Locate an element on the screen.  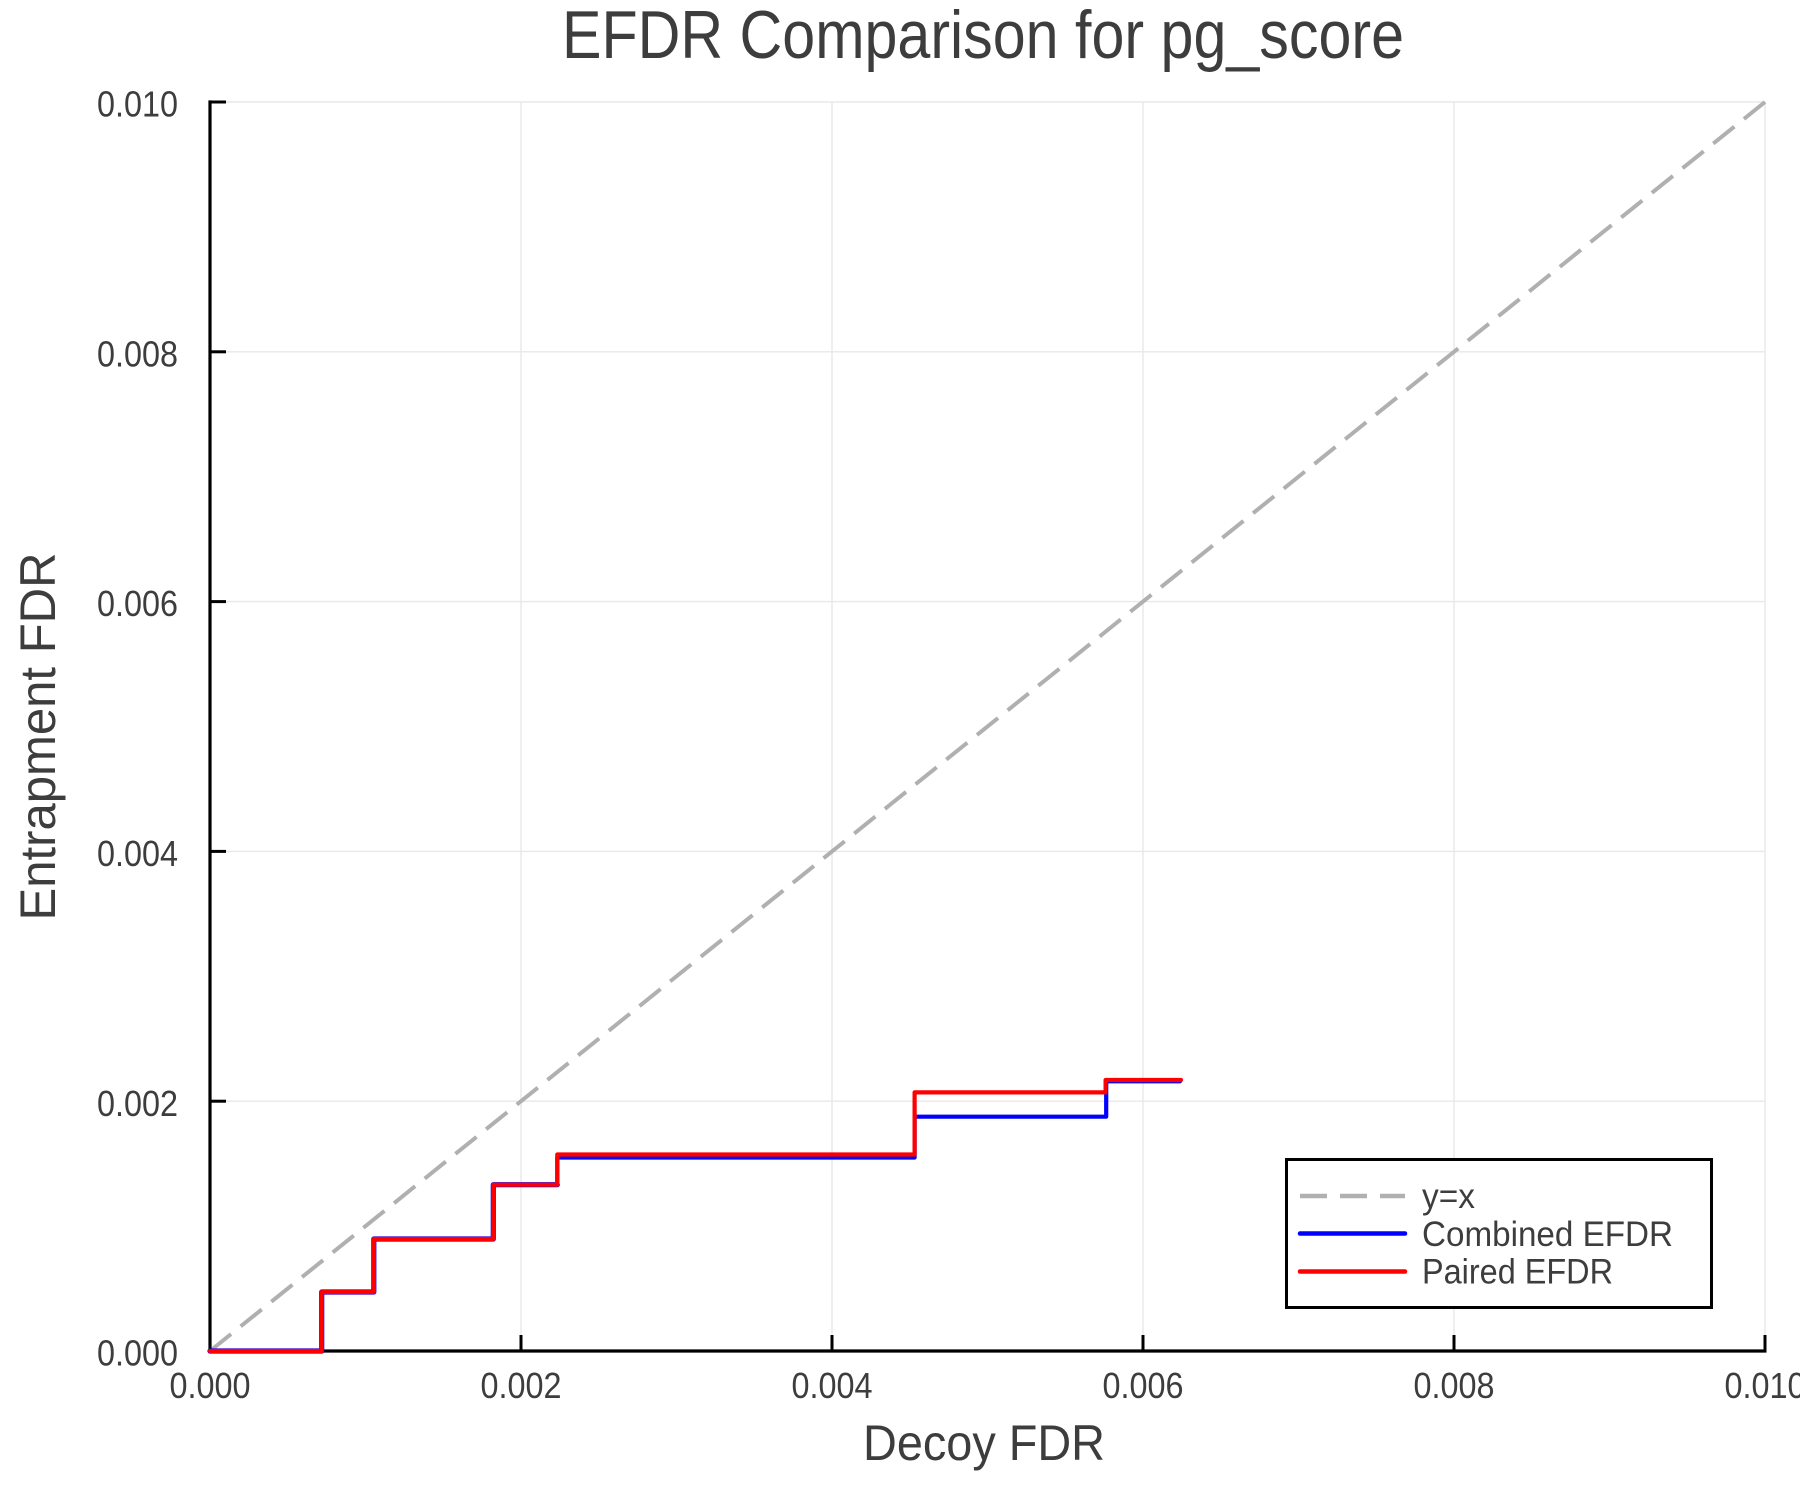
svg-text: EFDR Comparison for pg_score is located at coordinates (983, 36).